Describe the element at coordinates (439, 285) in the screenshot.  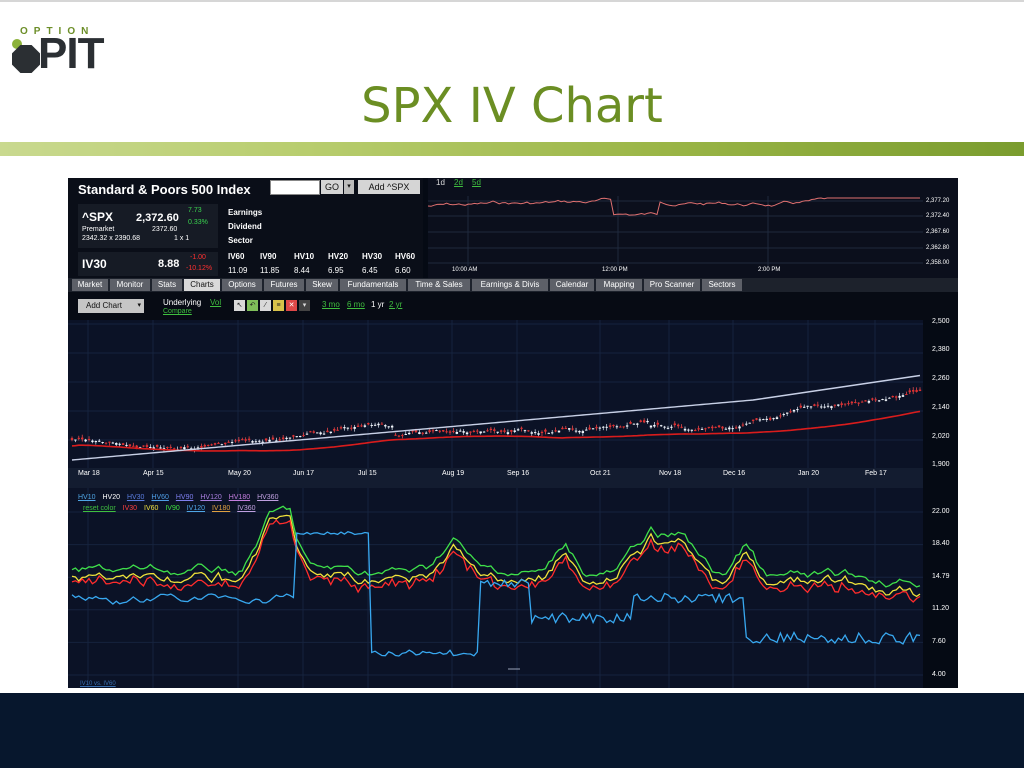
I see `tab-time-sales: Time & Sales` at that location.